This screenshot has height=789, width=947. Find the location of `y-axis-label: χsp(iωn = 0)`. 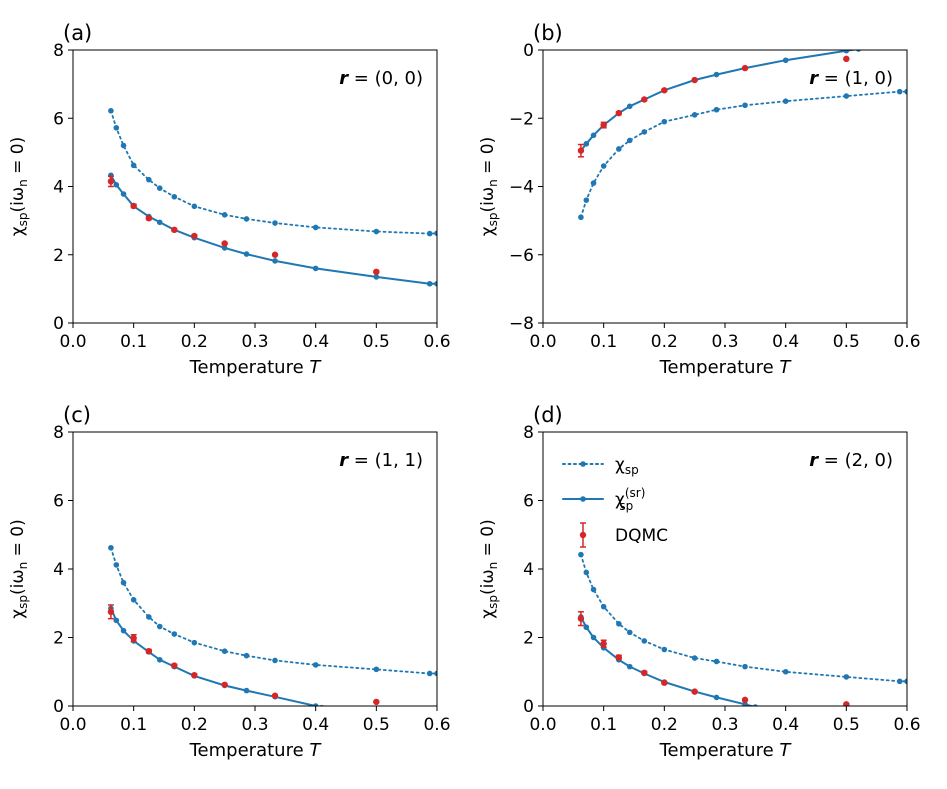

y-axis-label: χsp(iωn = 0) is located at coordinates (19, 568).